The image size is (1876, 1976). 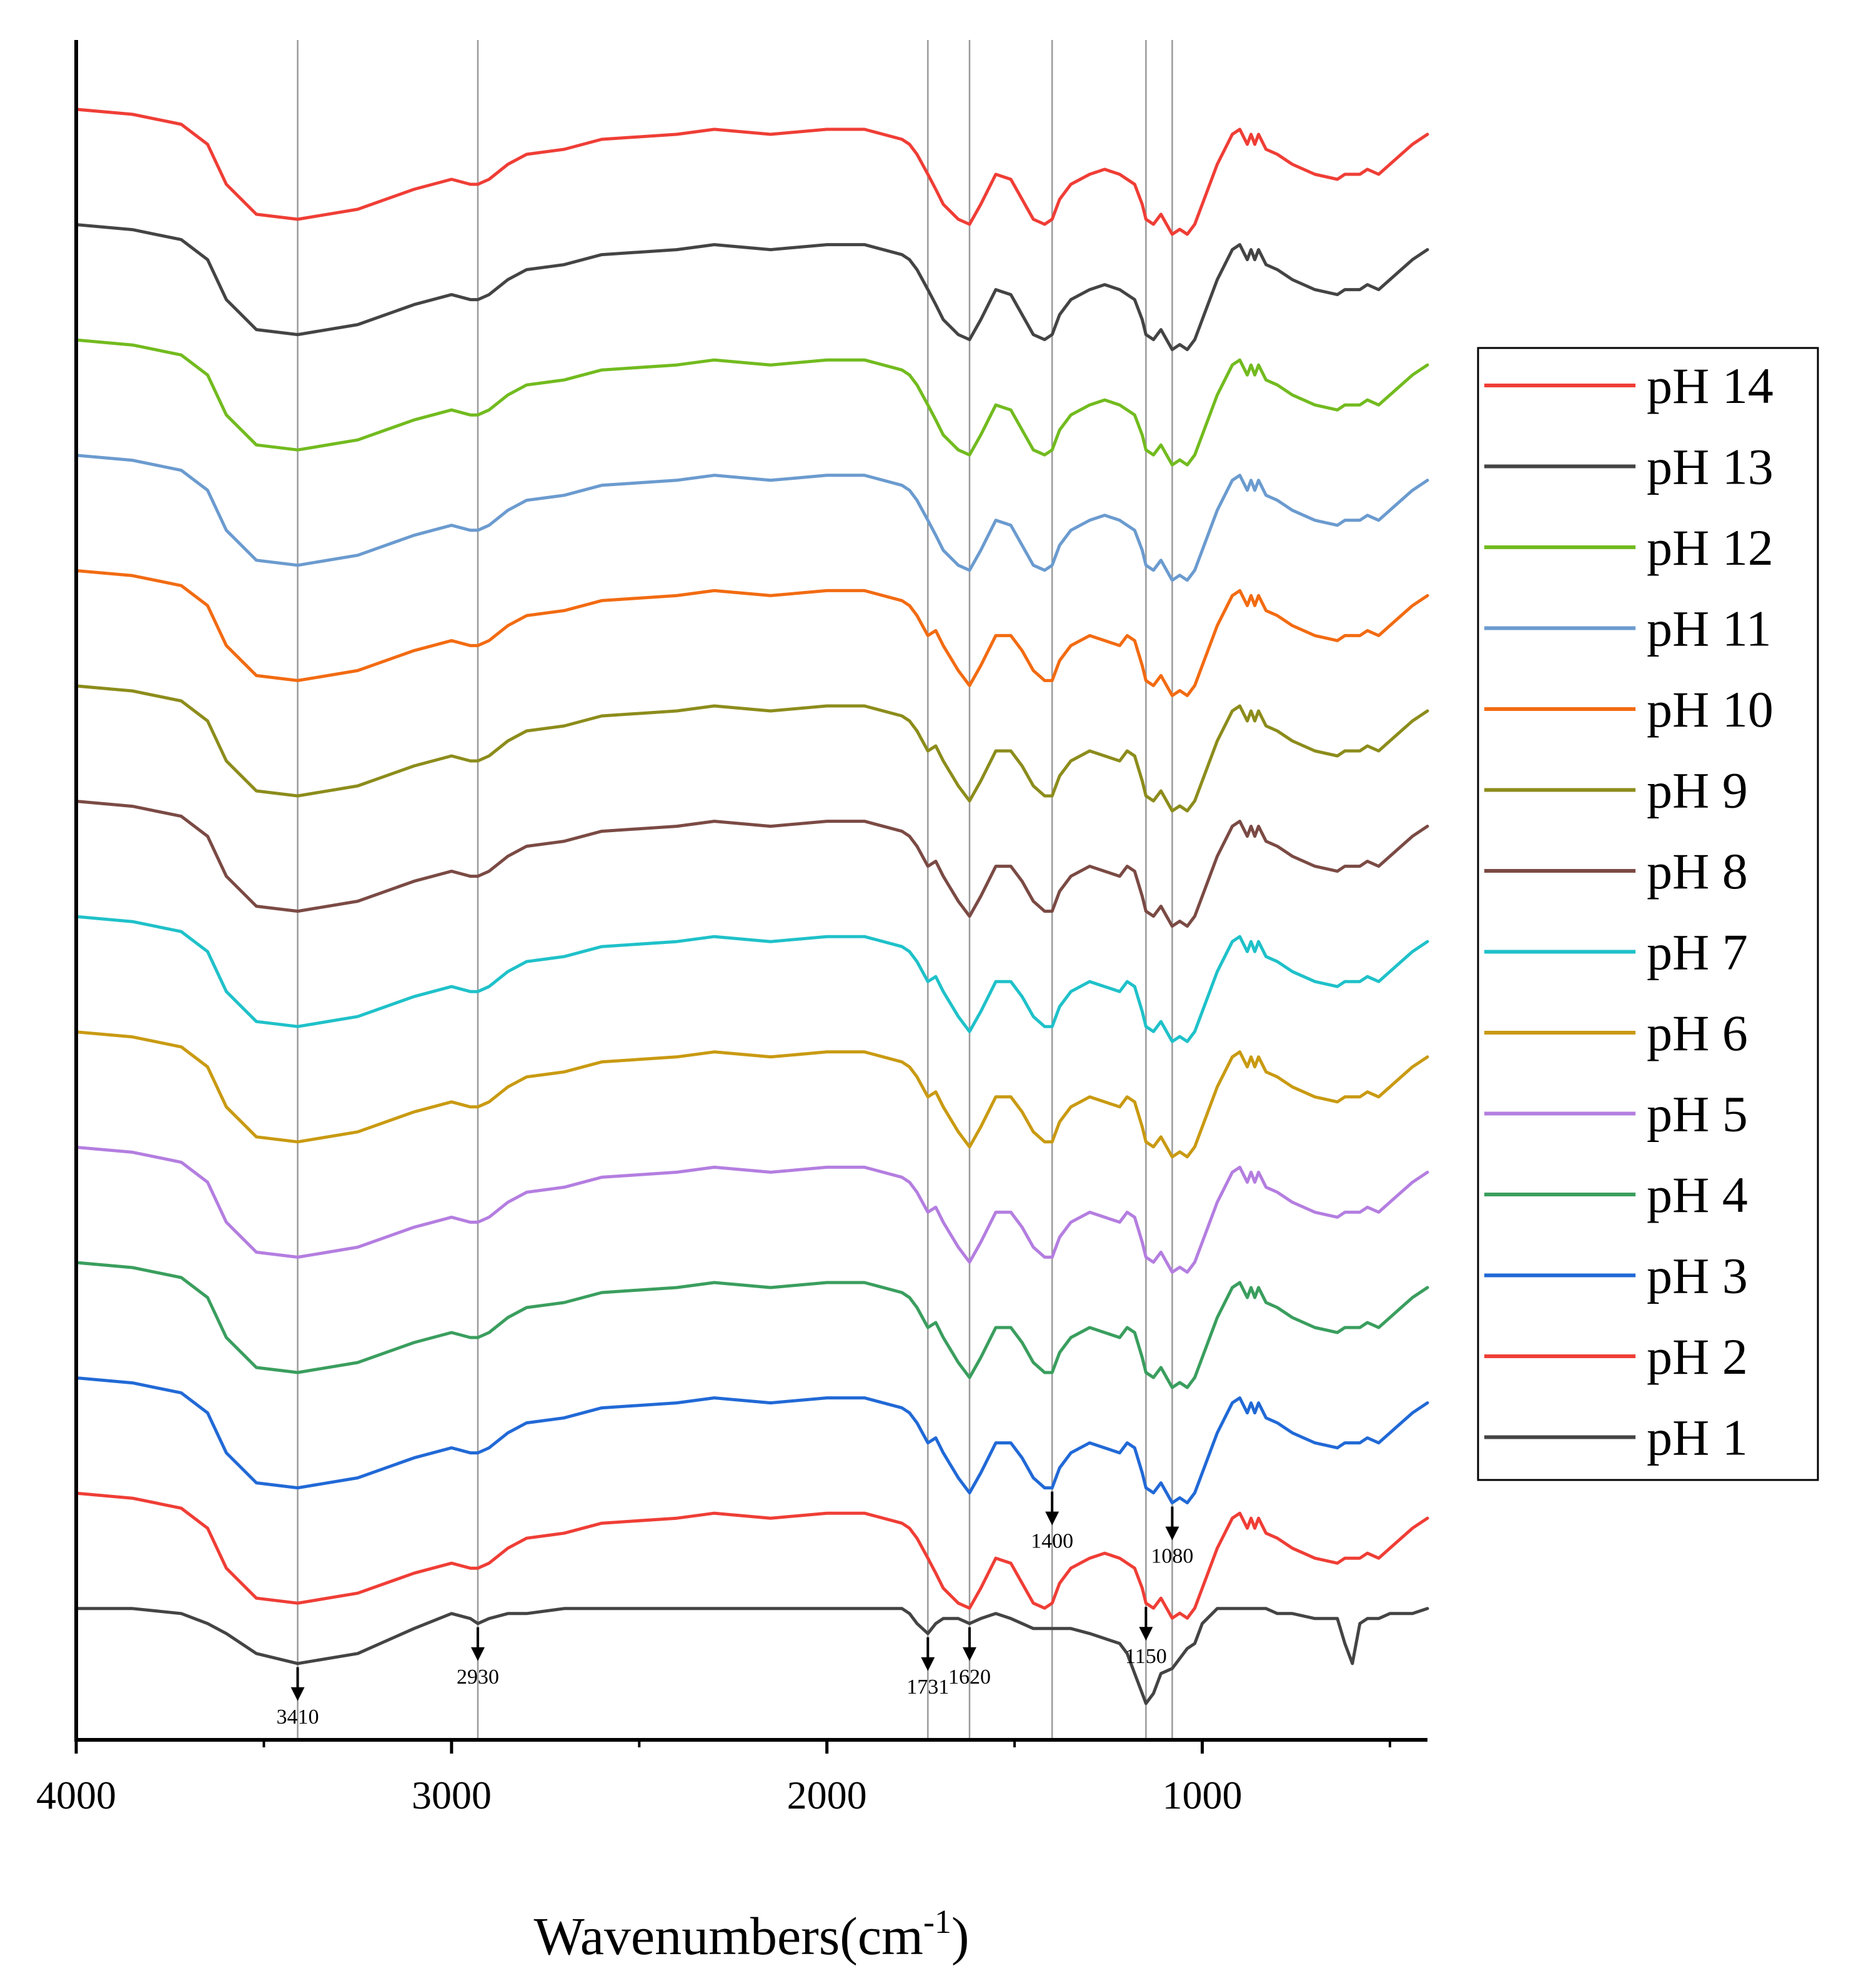 What do you see at coordinates (1698, 1357) in the screenshot?
I see `legend-label-ph-2: pH 2` at bounding box center [1698, 1357].